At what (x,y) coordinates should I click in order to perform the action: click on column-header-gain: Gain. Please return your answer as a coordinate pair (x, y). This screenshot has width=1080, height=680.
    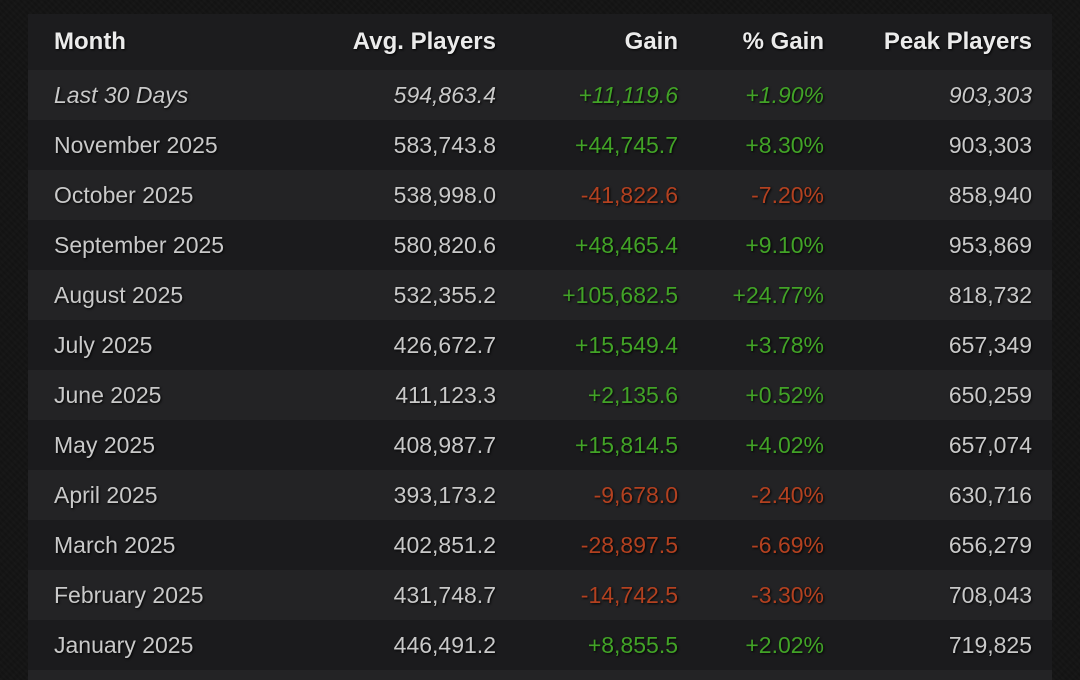
    Looking at the image, I should click on (651, 41).